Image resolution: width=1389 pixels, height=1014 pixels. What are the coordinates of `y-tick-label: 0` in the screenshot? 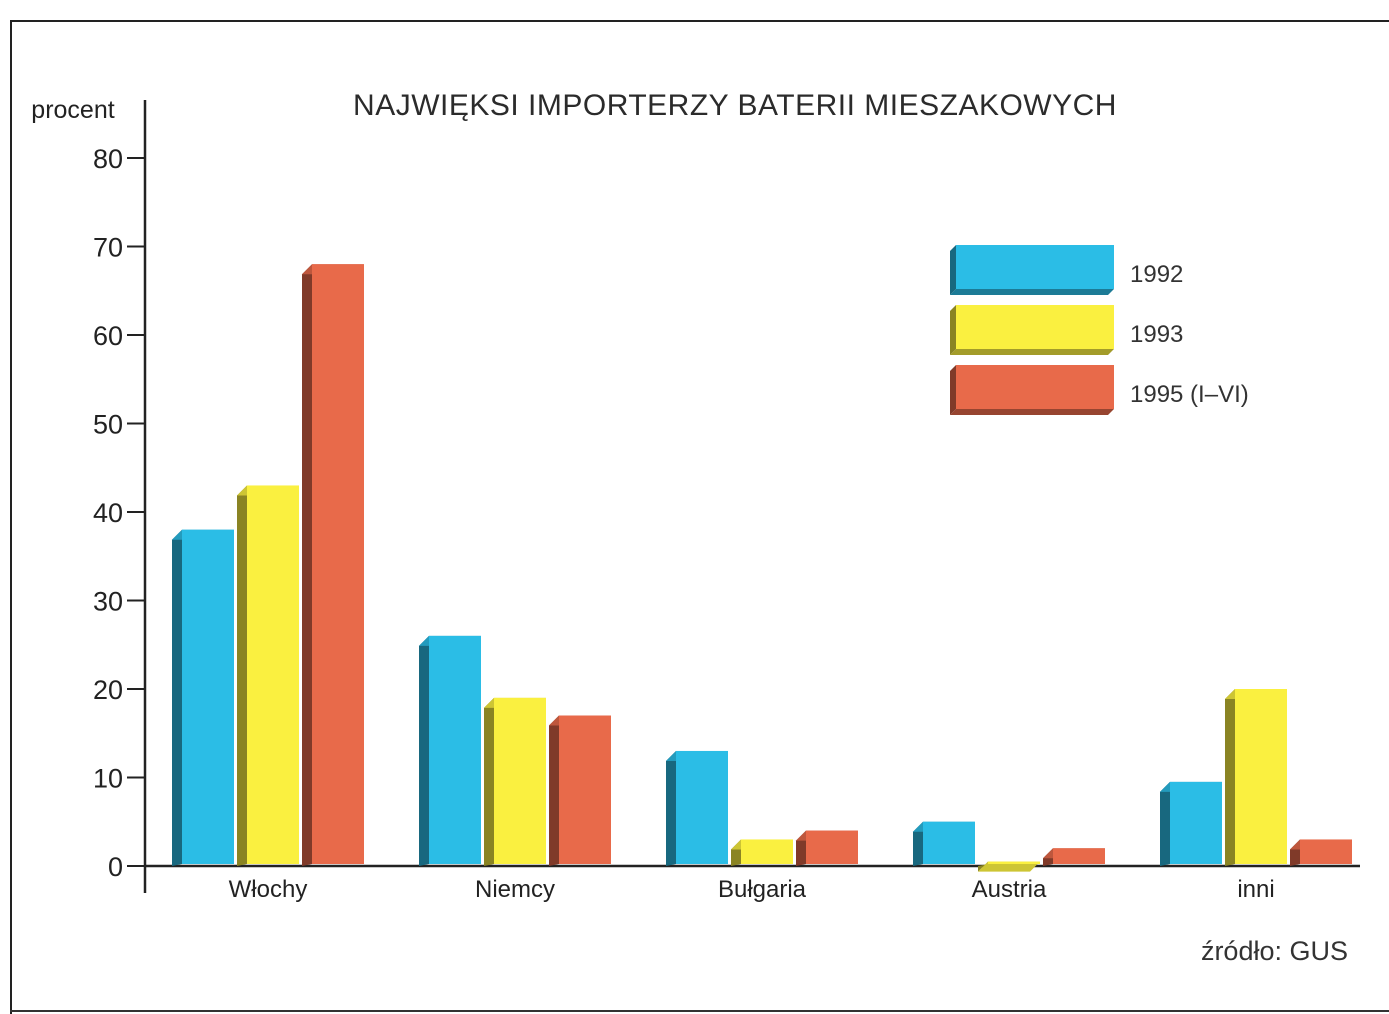 It's located at (115, 867).